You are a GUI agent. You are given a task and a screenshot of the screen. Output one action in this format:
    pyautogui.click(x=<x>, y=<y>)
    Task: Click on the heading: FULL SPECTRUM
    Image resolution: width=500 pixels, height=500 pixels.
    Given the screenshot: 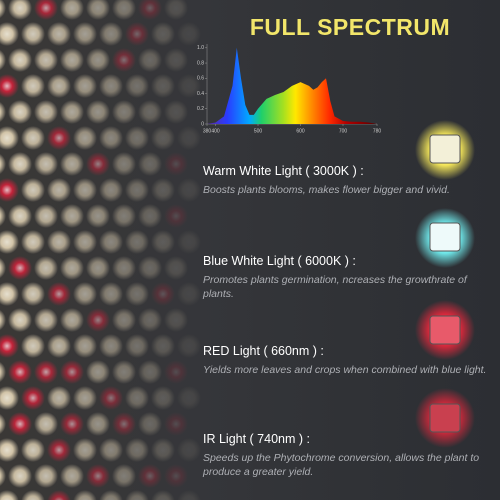 What is the action you would take?
    pyautogui.click(x=350, y=27)
    